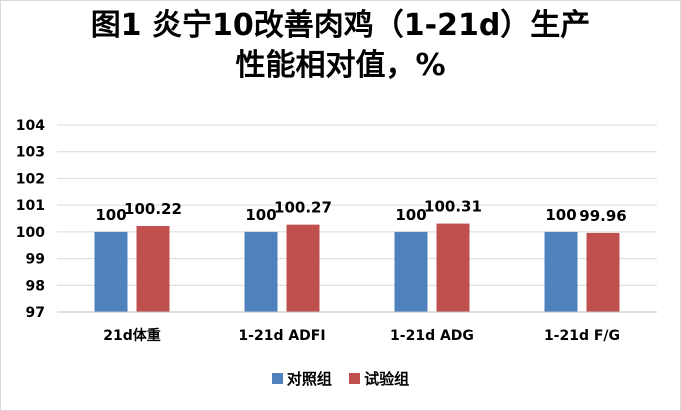 The width and height of the screenshot is (681, 411). I want to click on data-label: 100.27, so click(303, 208).